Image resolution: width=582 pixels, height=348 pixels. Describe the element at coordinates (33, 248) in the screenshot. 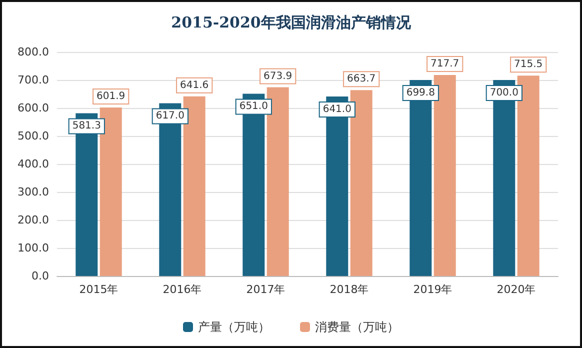

I see `y-tick-label: 100.0` at that location.